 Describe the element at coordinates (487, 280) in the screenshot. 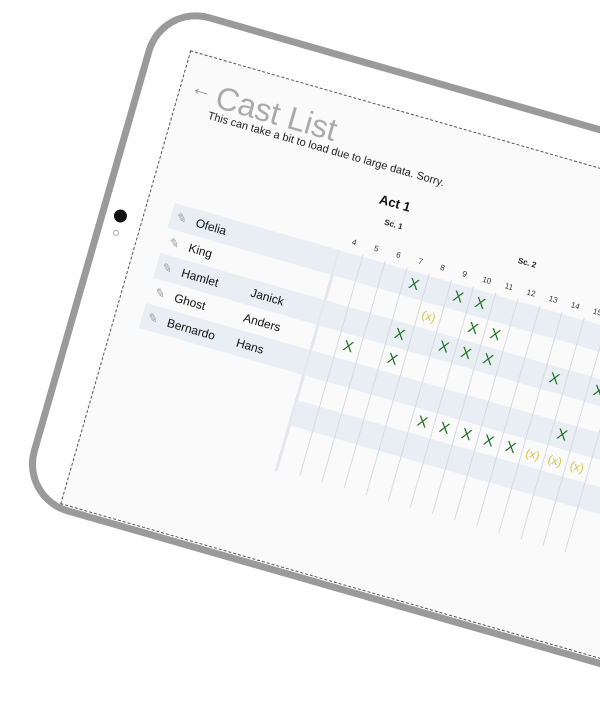

I see `column-header: 10` at that location.